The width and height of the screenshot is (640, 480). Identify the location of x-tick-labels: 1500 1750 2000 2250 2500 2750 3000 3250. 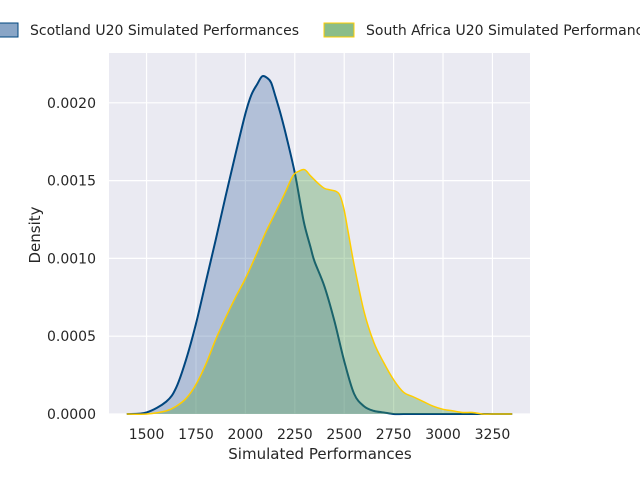
(320, 435).